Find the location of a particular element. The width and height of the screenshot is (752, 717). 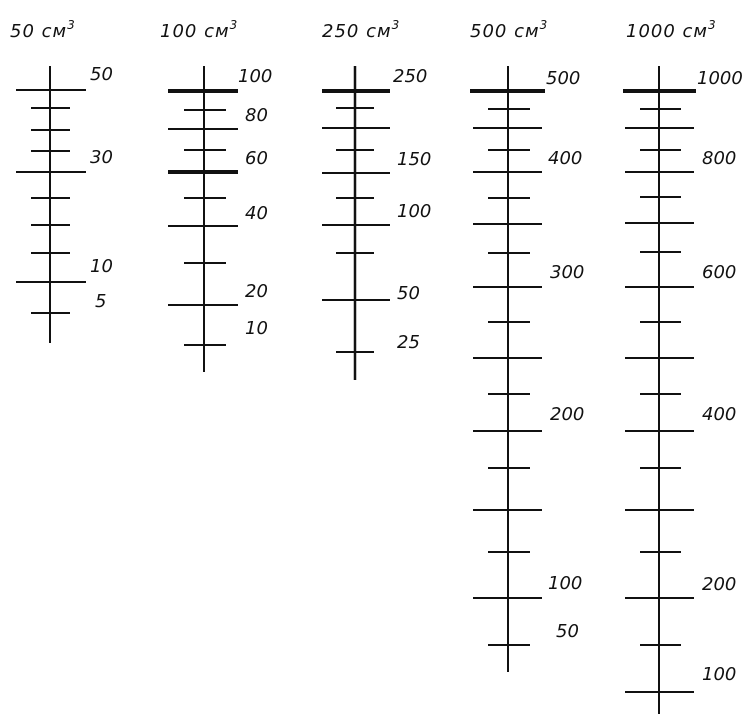

tick-label: 60 is located at coordinates (256, 158).